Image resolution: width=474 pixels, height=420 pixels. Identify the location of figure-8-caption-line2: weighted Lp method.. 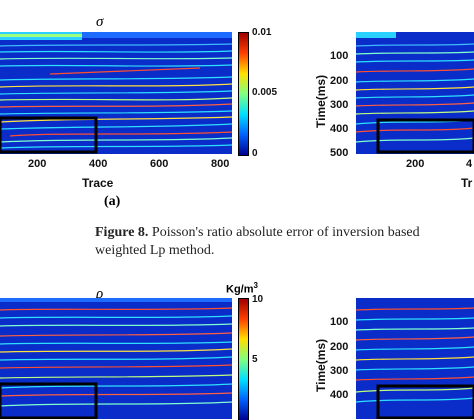
(155, 250).